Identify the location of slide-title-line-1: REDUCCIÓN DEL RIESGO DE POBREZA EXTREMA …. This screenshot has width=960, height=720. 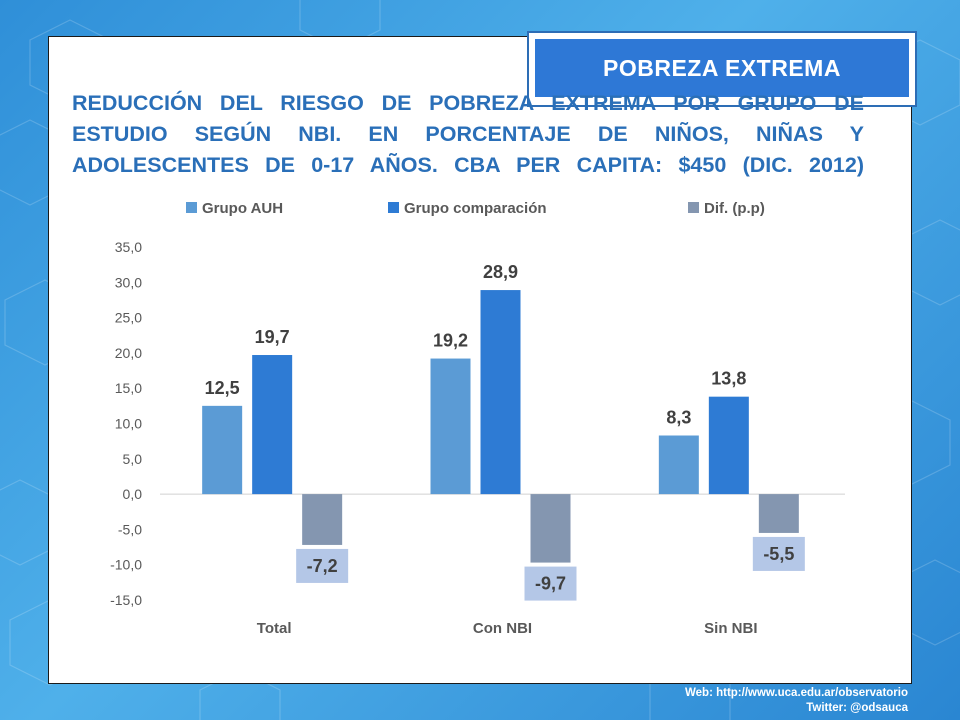
(468, 103).